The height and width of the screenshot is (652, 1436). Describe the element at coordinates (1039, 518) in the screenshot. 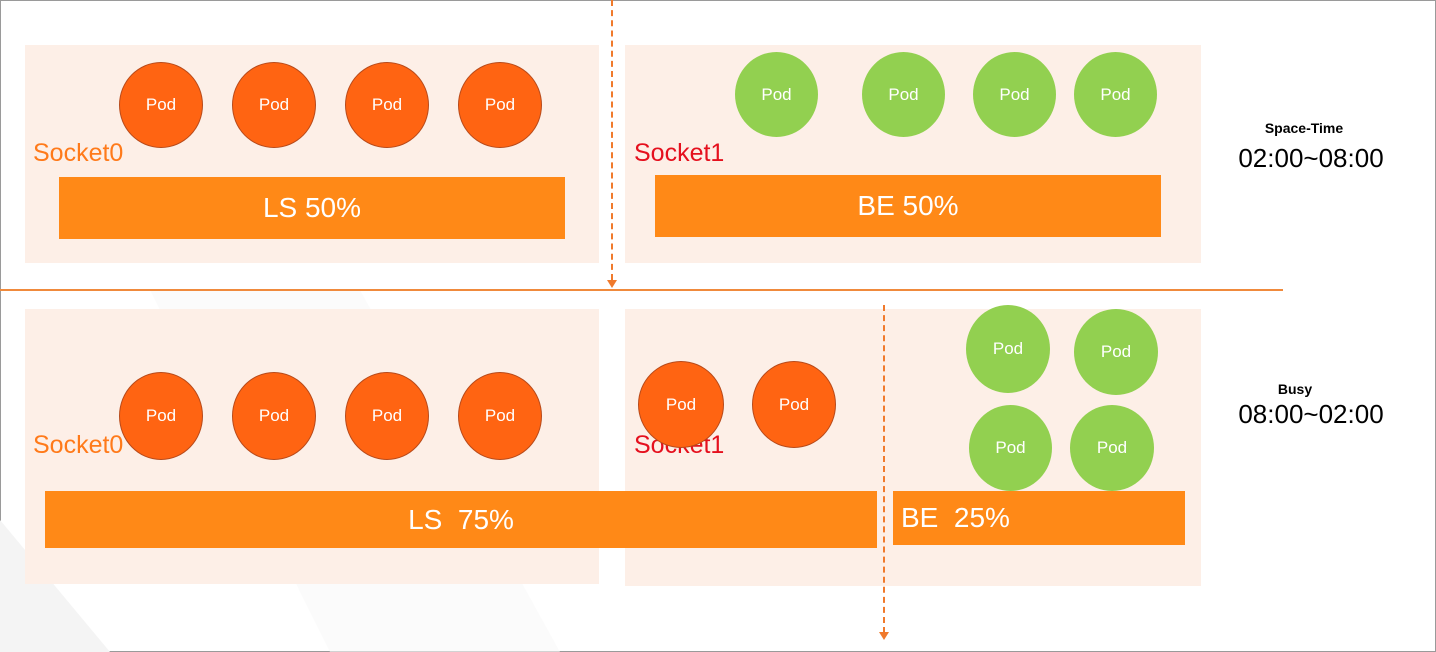

I see `bottom-be-bar: BE 25%` at that location.